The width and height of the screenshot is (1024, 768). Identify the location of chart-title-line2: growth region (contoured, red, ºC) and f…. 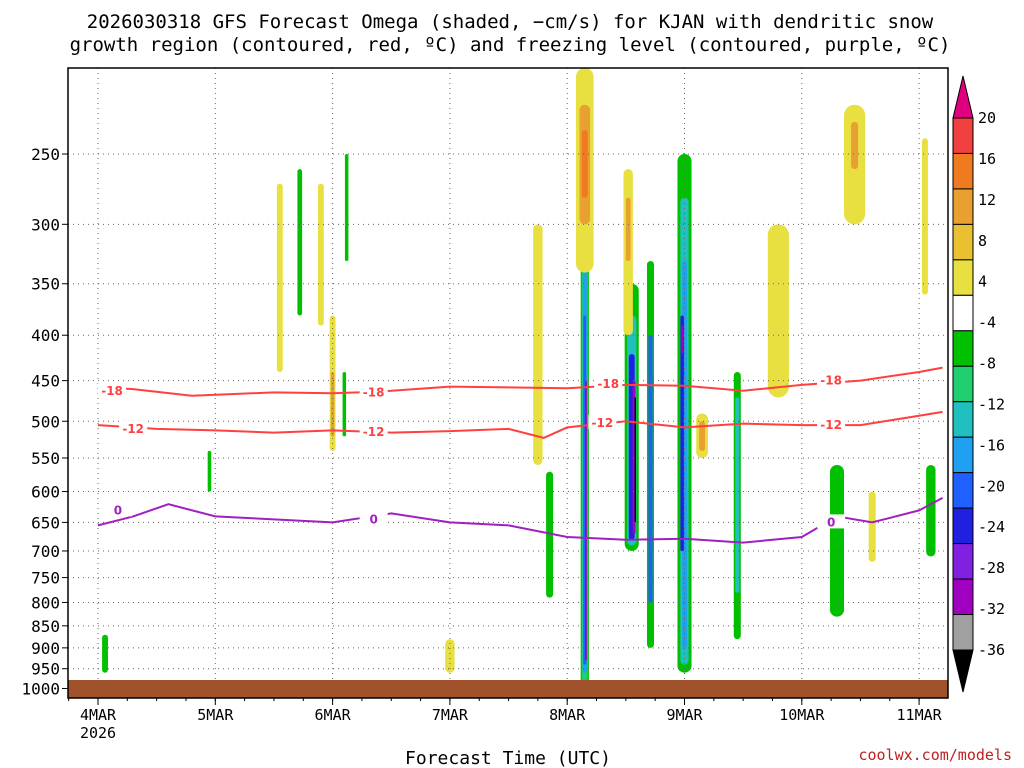
(510, 45).